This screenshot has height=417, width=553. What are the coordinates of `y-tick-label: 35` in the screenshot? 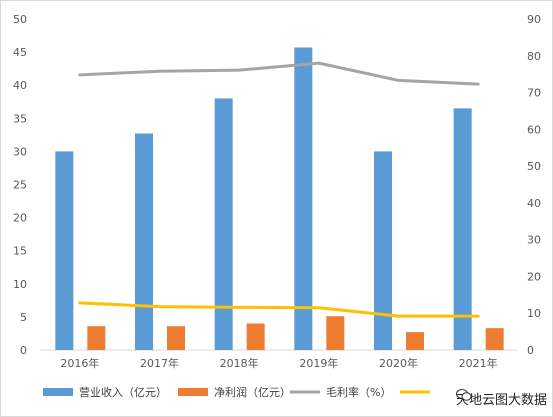 It's located at (20, 118).